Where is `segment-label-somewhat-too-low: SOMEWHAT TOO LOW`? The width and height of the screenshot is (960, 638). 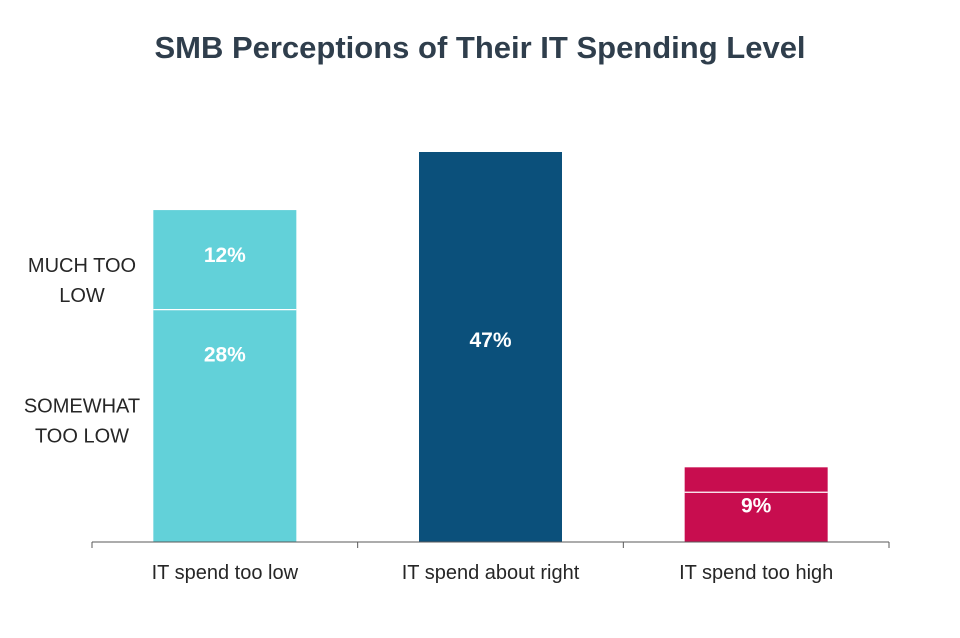 segment-label-somewhat-too-low: SOMEWHAT TOO LOW is located at coordinates (82, 422).